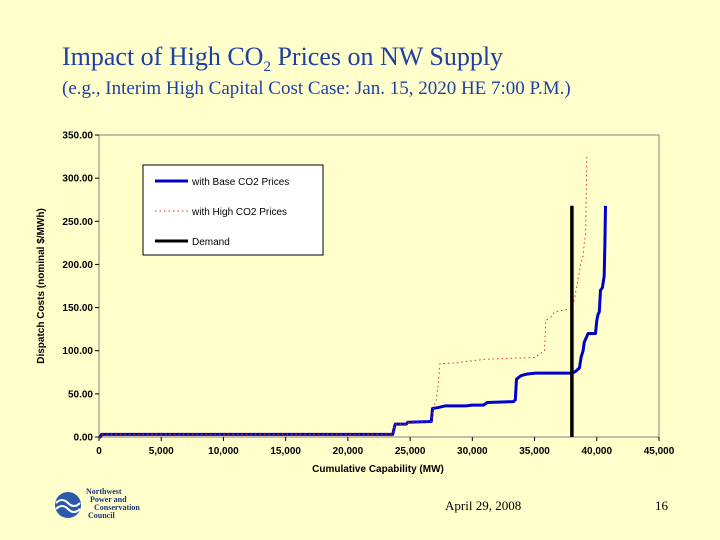  I want to click on logo-text: Northwest Power and Conservation Council, so click(113, 504).